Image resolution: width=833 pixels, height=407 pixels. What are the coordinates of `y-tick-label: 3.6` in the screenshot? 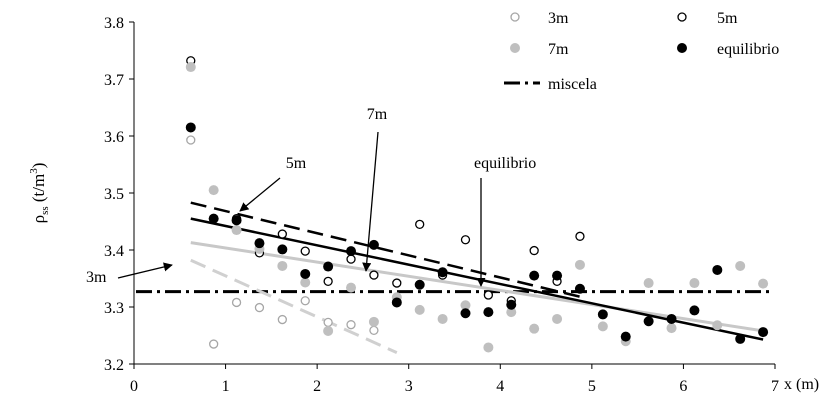 It's located at (114, 137).